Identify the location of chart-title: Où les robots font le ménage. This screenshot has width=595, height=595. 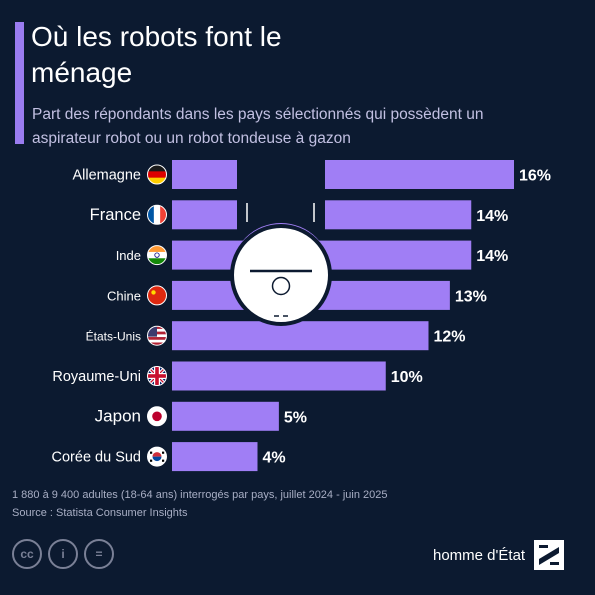
(156, 54).